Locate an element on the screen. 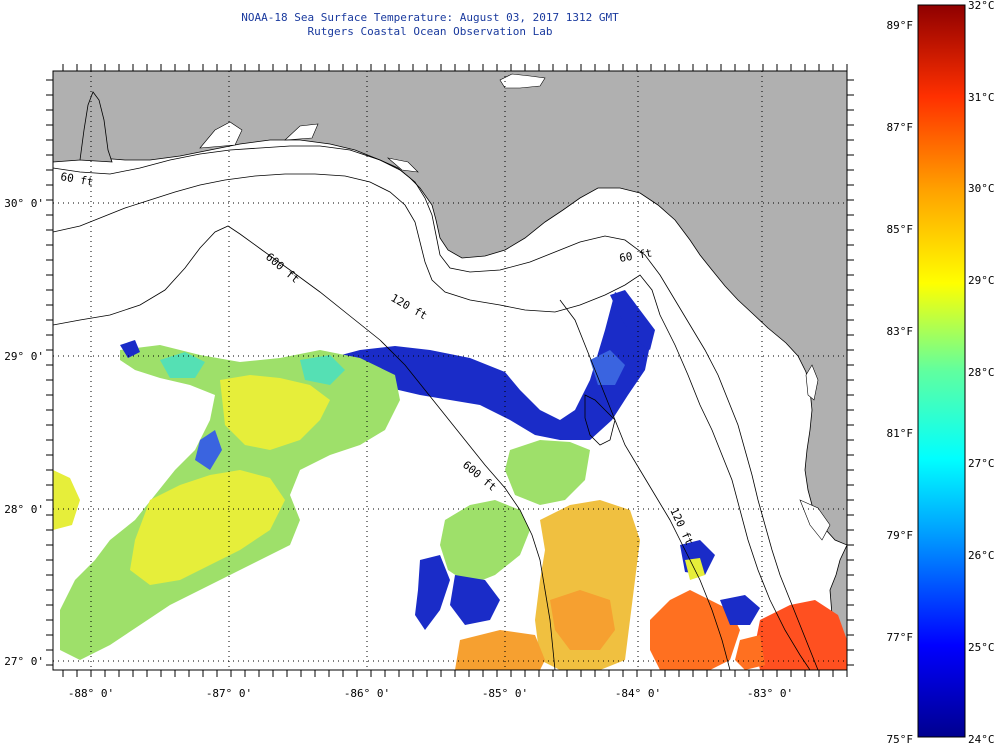 Image resolution: width=1000 pixels, height=754 pixels. colorbar-label-c: 25°C is located at coordinates (981, 647).